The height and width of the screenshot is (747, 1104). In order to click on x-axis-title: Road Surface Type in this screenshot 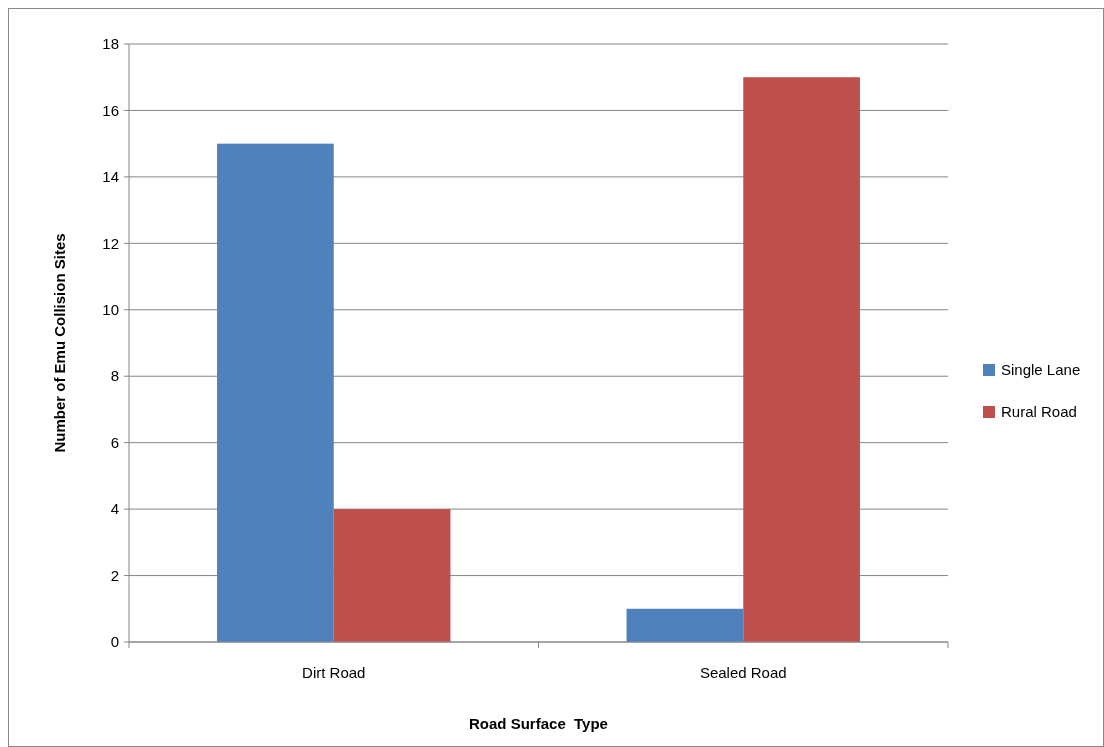, I will do `click(538, 723)`.